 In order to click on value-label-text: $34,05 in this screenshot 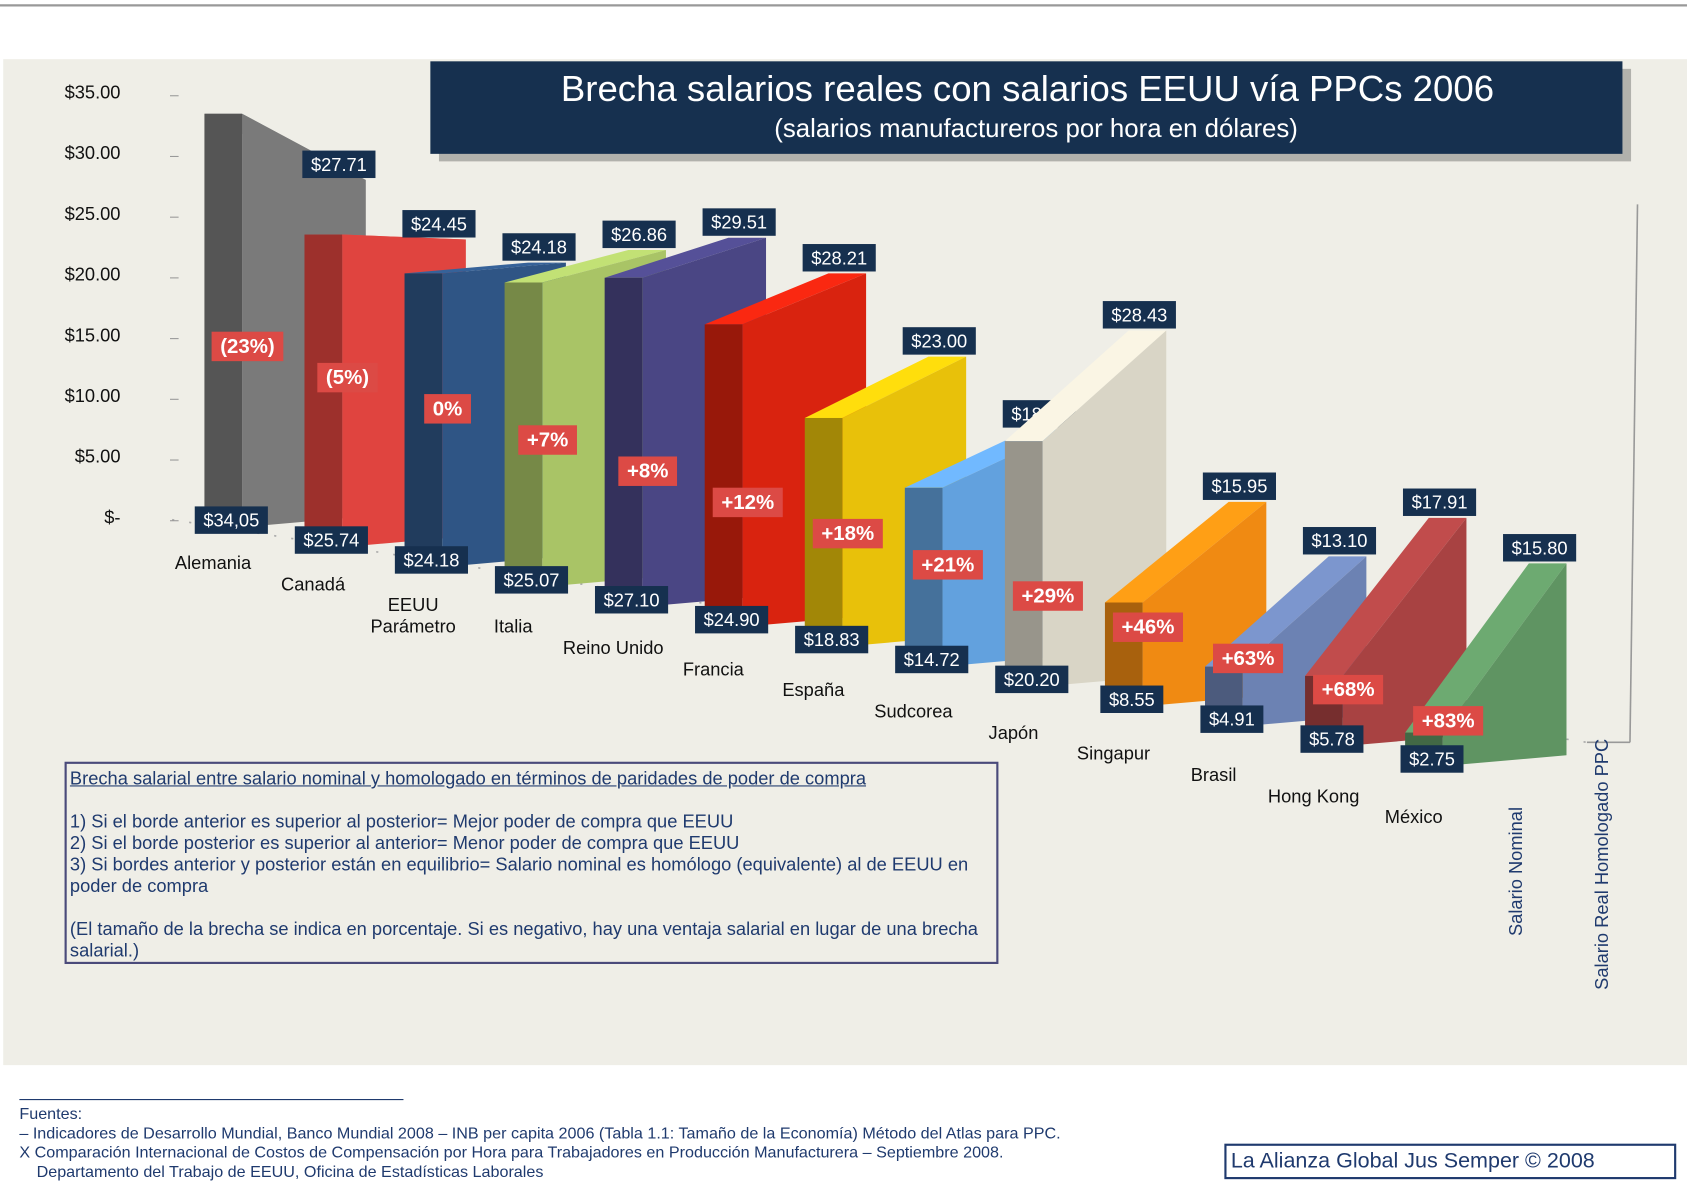, I will do `click(231, 520)`.